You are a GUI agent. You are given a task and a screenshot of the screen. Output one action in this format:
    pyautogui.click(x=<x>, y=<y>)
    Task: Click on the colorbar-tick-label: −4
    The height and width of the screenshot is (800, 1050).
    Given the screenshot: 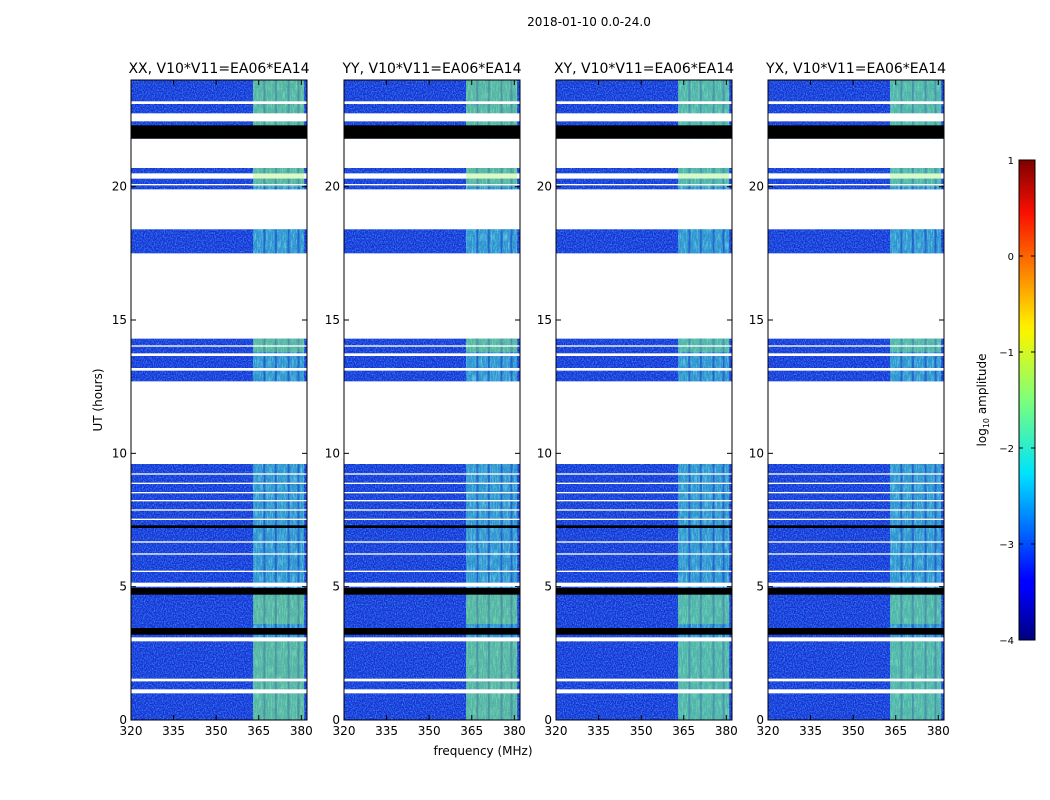 What is the action you would take?
    pyautogui.click(x=1006, y=641)
    